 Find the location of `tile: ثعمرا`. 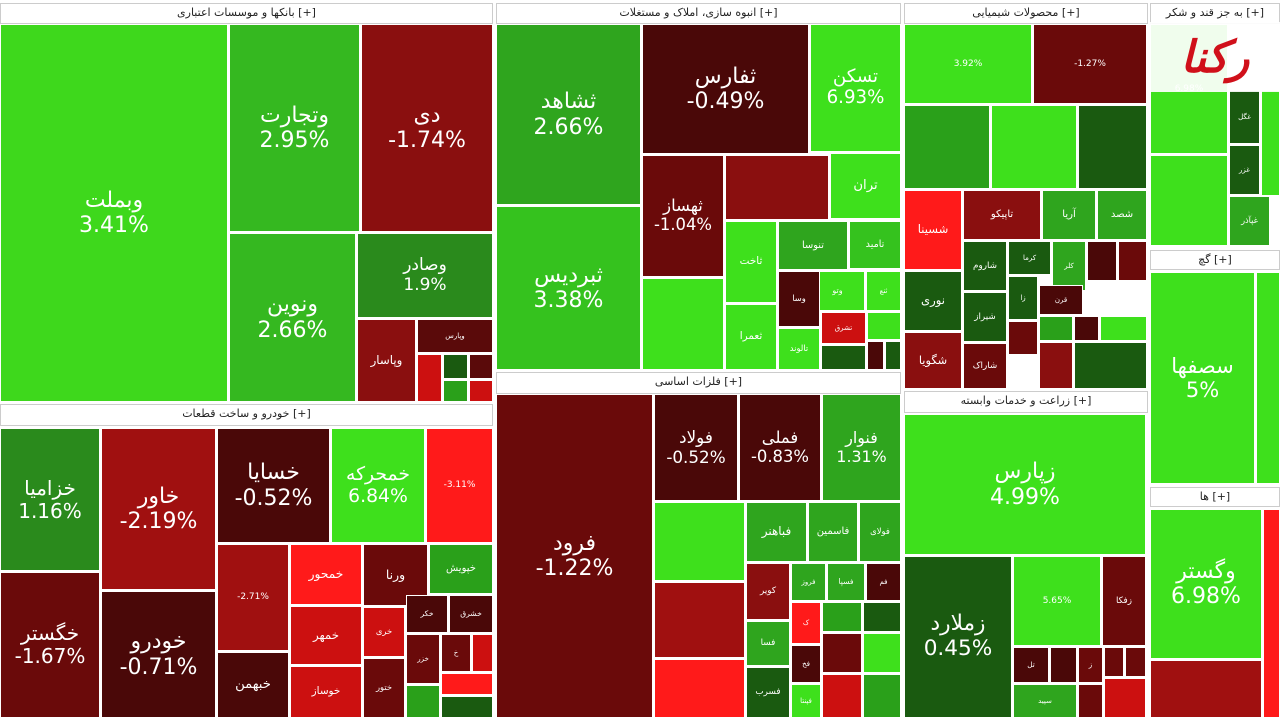

tile: ثعمرا is located at coordinates (751, 337).